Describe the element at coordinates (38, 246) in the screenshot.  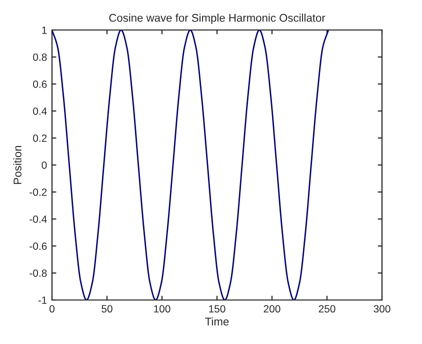
I see `y-tick-label: -0.6` at that location.